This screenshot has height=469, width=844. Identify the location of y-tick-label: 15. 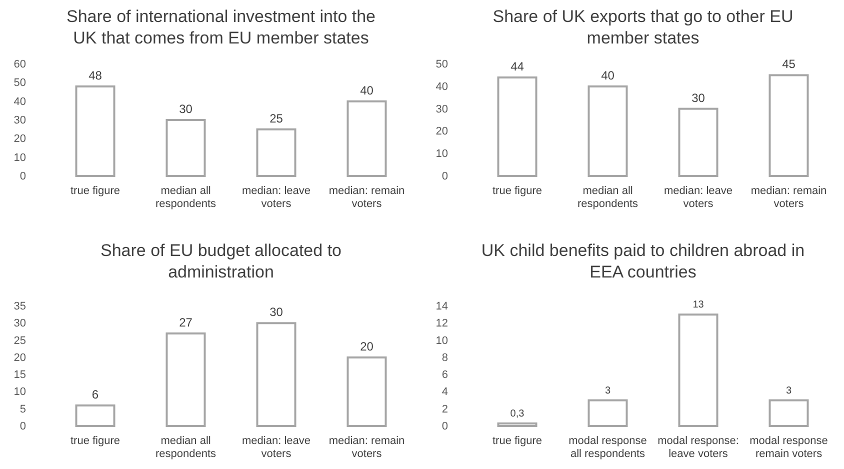
(20, 375).